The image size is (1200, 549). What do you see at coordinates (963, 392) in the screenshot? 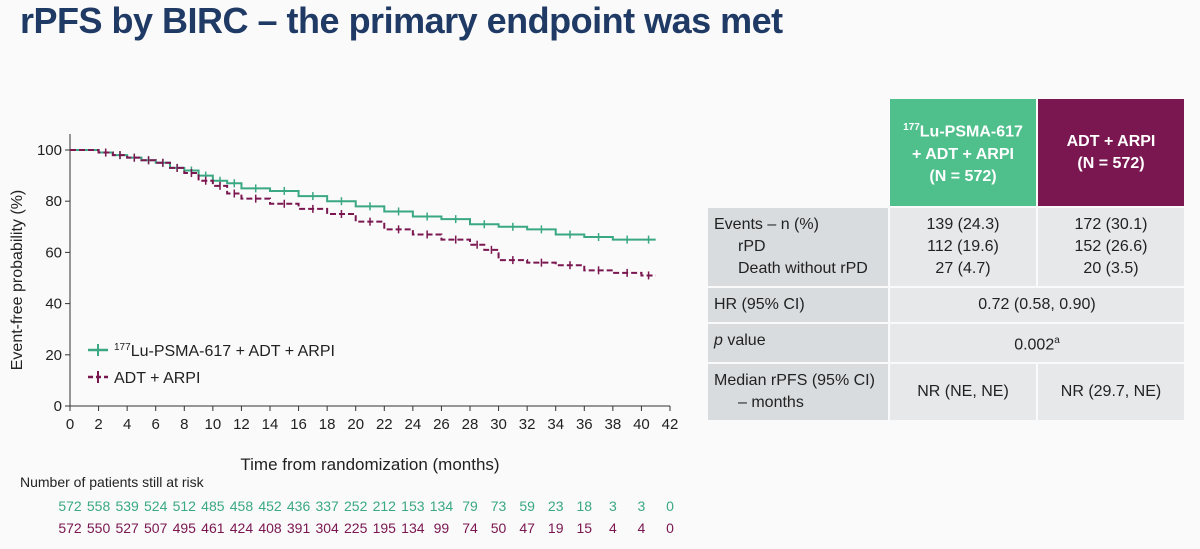
I see `median-lu-cell: NR (NE, NE)` at bounding box center [963, 392].